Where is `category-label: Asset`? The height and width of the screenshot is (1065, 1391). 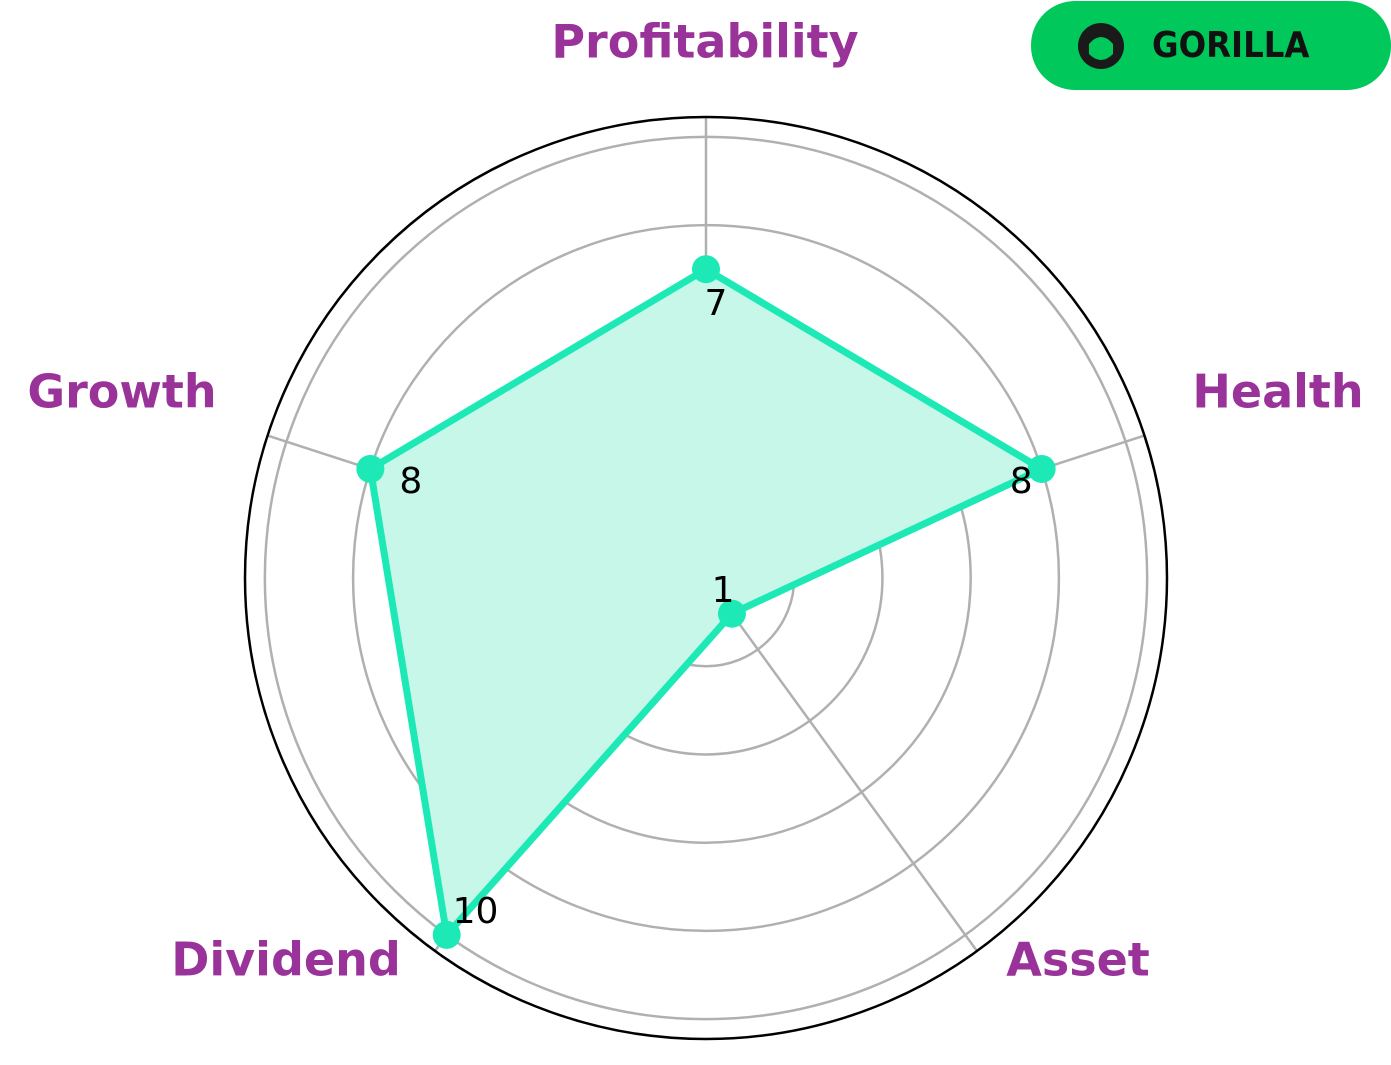 category-label: Asset is located at coordinates (1078, 960).